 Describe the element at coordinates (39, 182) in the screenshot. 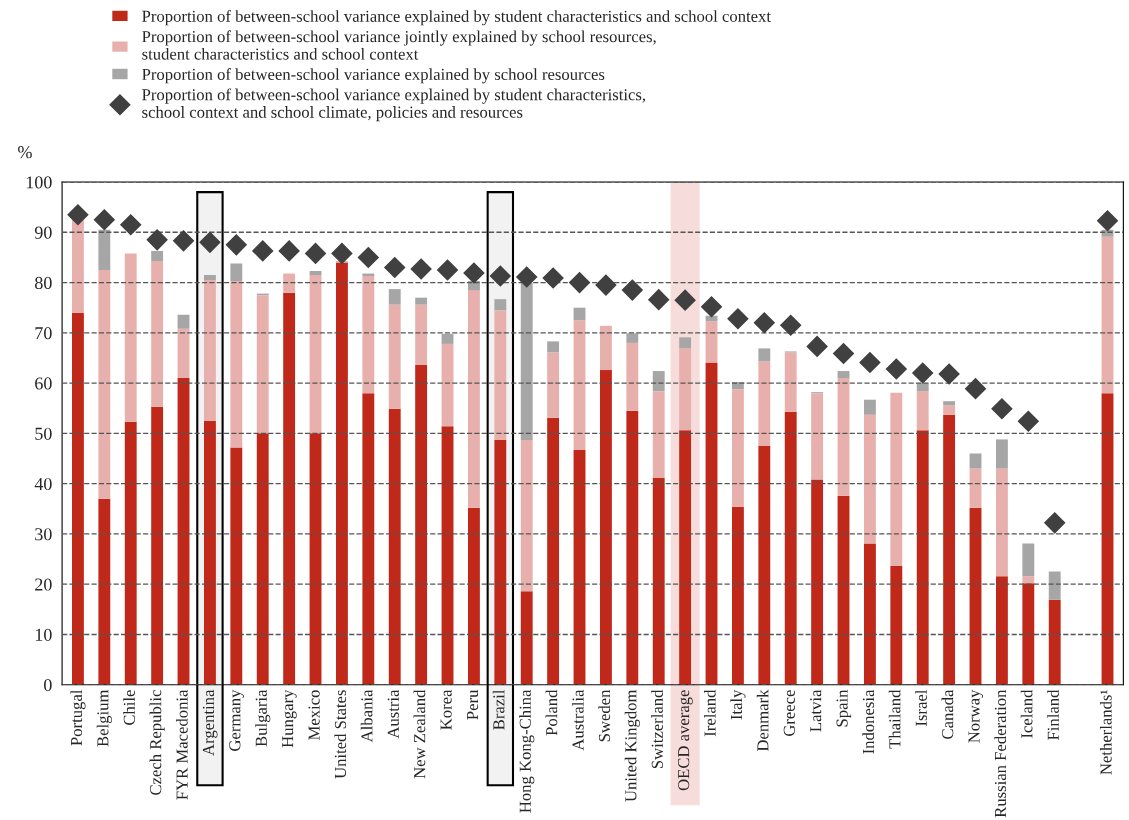

I see `y-tick-label: 100` at that location.